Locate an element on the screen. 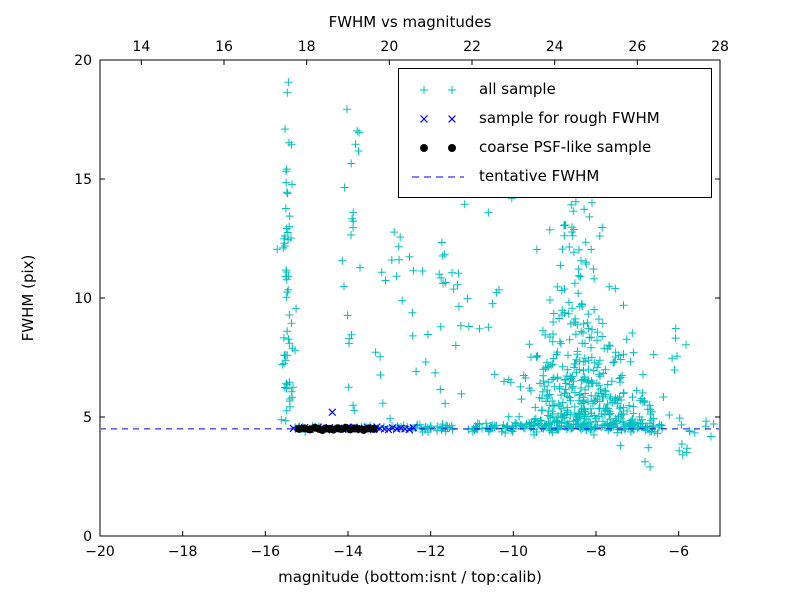  x-top-tick-label: 22 is located at coordinates (472, 47).